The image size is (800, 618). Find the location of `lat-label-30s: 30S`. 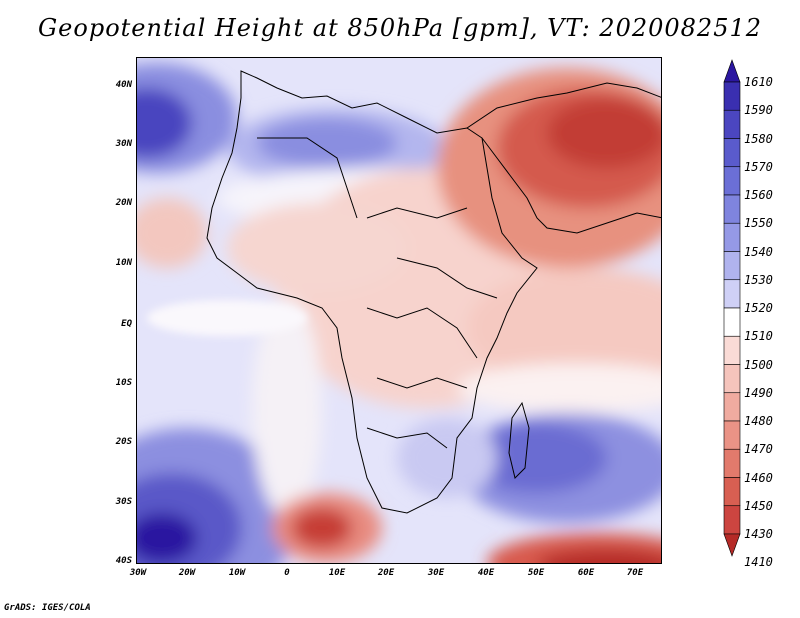

lat-label-30s: 30S is located at coordinates (123, 502).